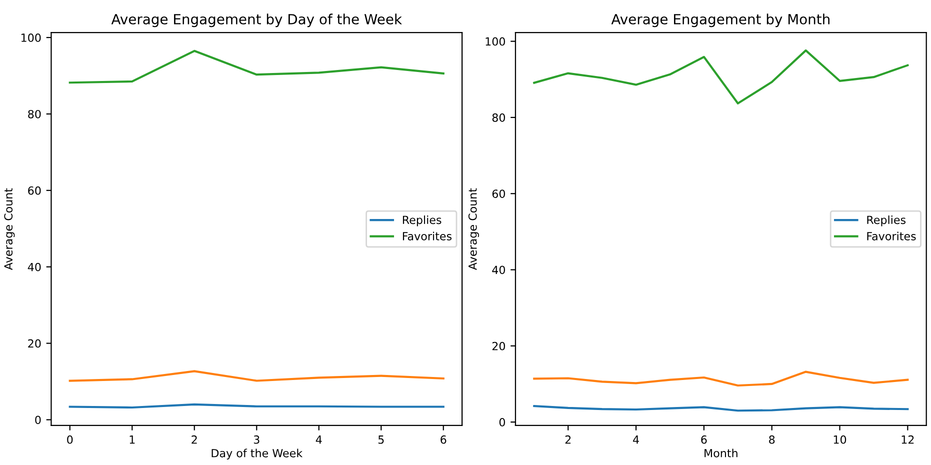 The image size is (931, 465). Describe the element at coordinates (256, 21) in the screenshot. I see `chart-title: Average Engagement by Day of the Week` at that location.